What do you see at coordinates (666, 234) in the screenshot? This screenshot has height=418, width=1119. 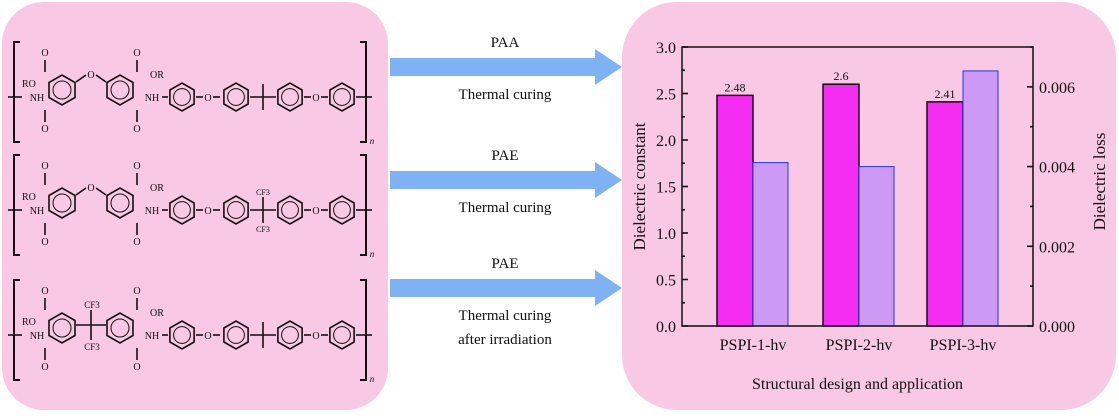 I see `y-tick-label: 1.0` at bounding box center [666, 234].